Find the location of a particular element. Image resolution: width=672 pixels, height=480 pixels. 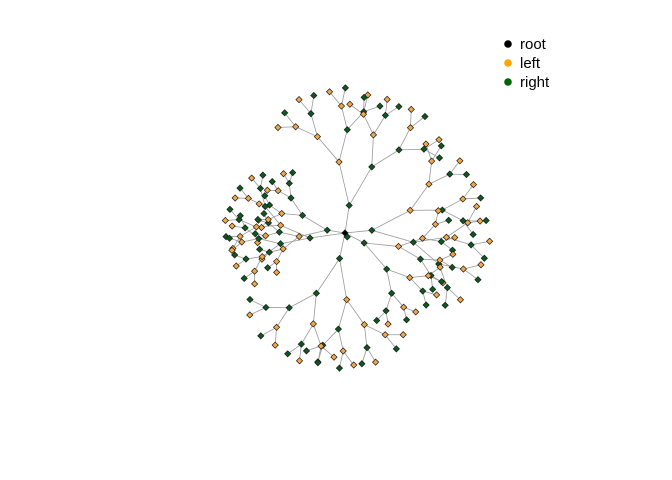

legend-marker-left is located at coordinates (508, 63).